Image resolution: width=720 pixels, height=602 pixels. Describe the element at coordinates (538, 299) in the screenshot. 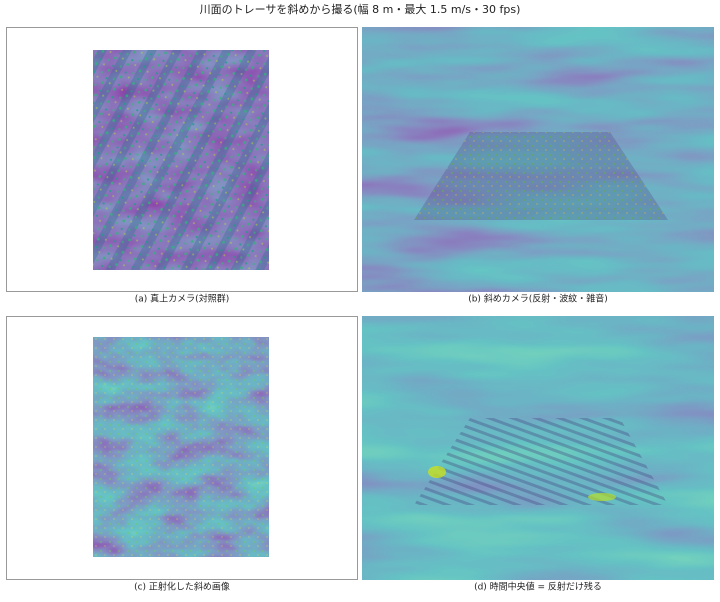

I see `panel-caption: (b) 斜めカメラ(反射・波紋・雑音)` at that location.